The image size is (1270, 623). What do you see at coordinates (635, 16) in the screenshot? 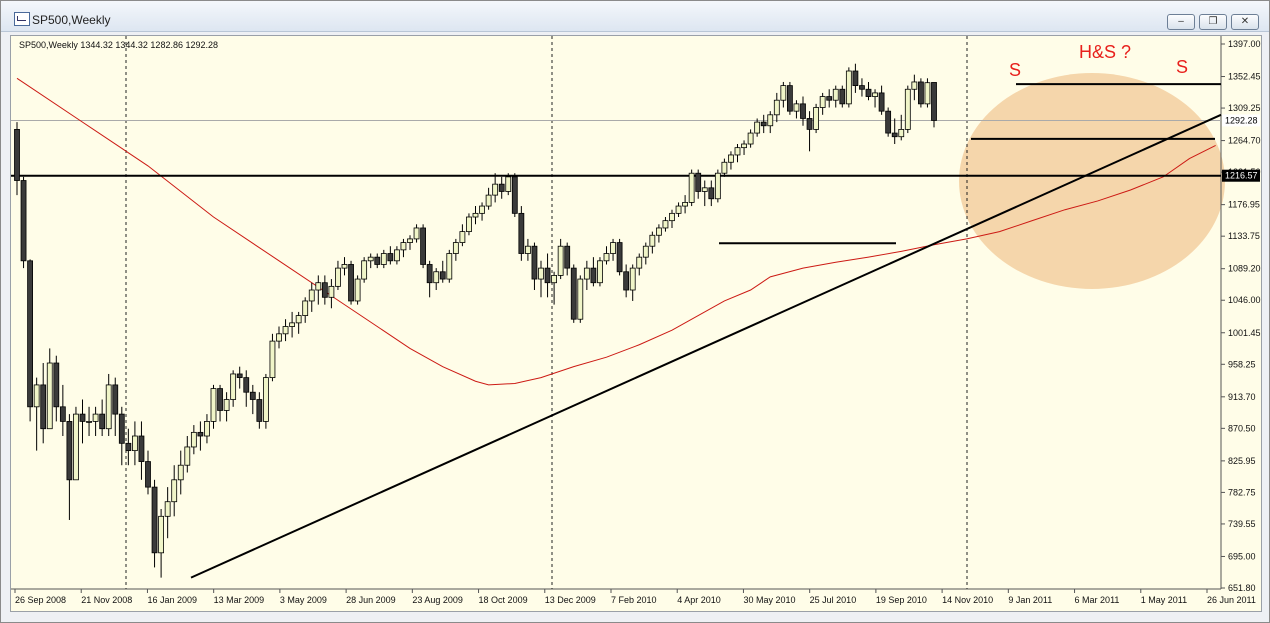
I see `window-titlebar: SP500,Weekly – ❐ ✕` at bounding box center [635, 16].